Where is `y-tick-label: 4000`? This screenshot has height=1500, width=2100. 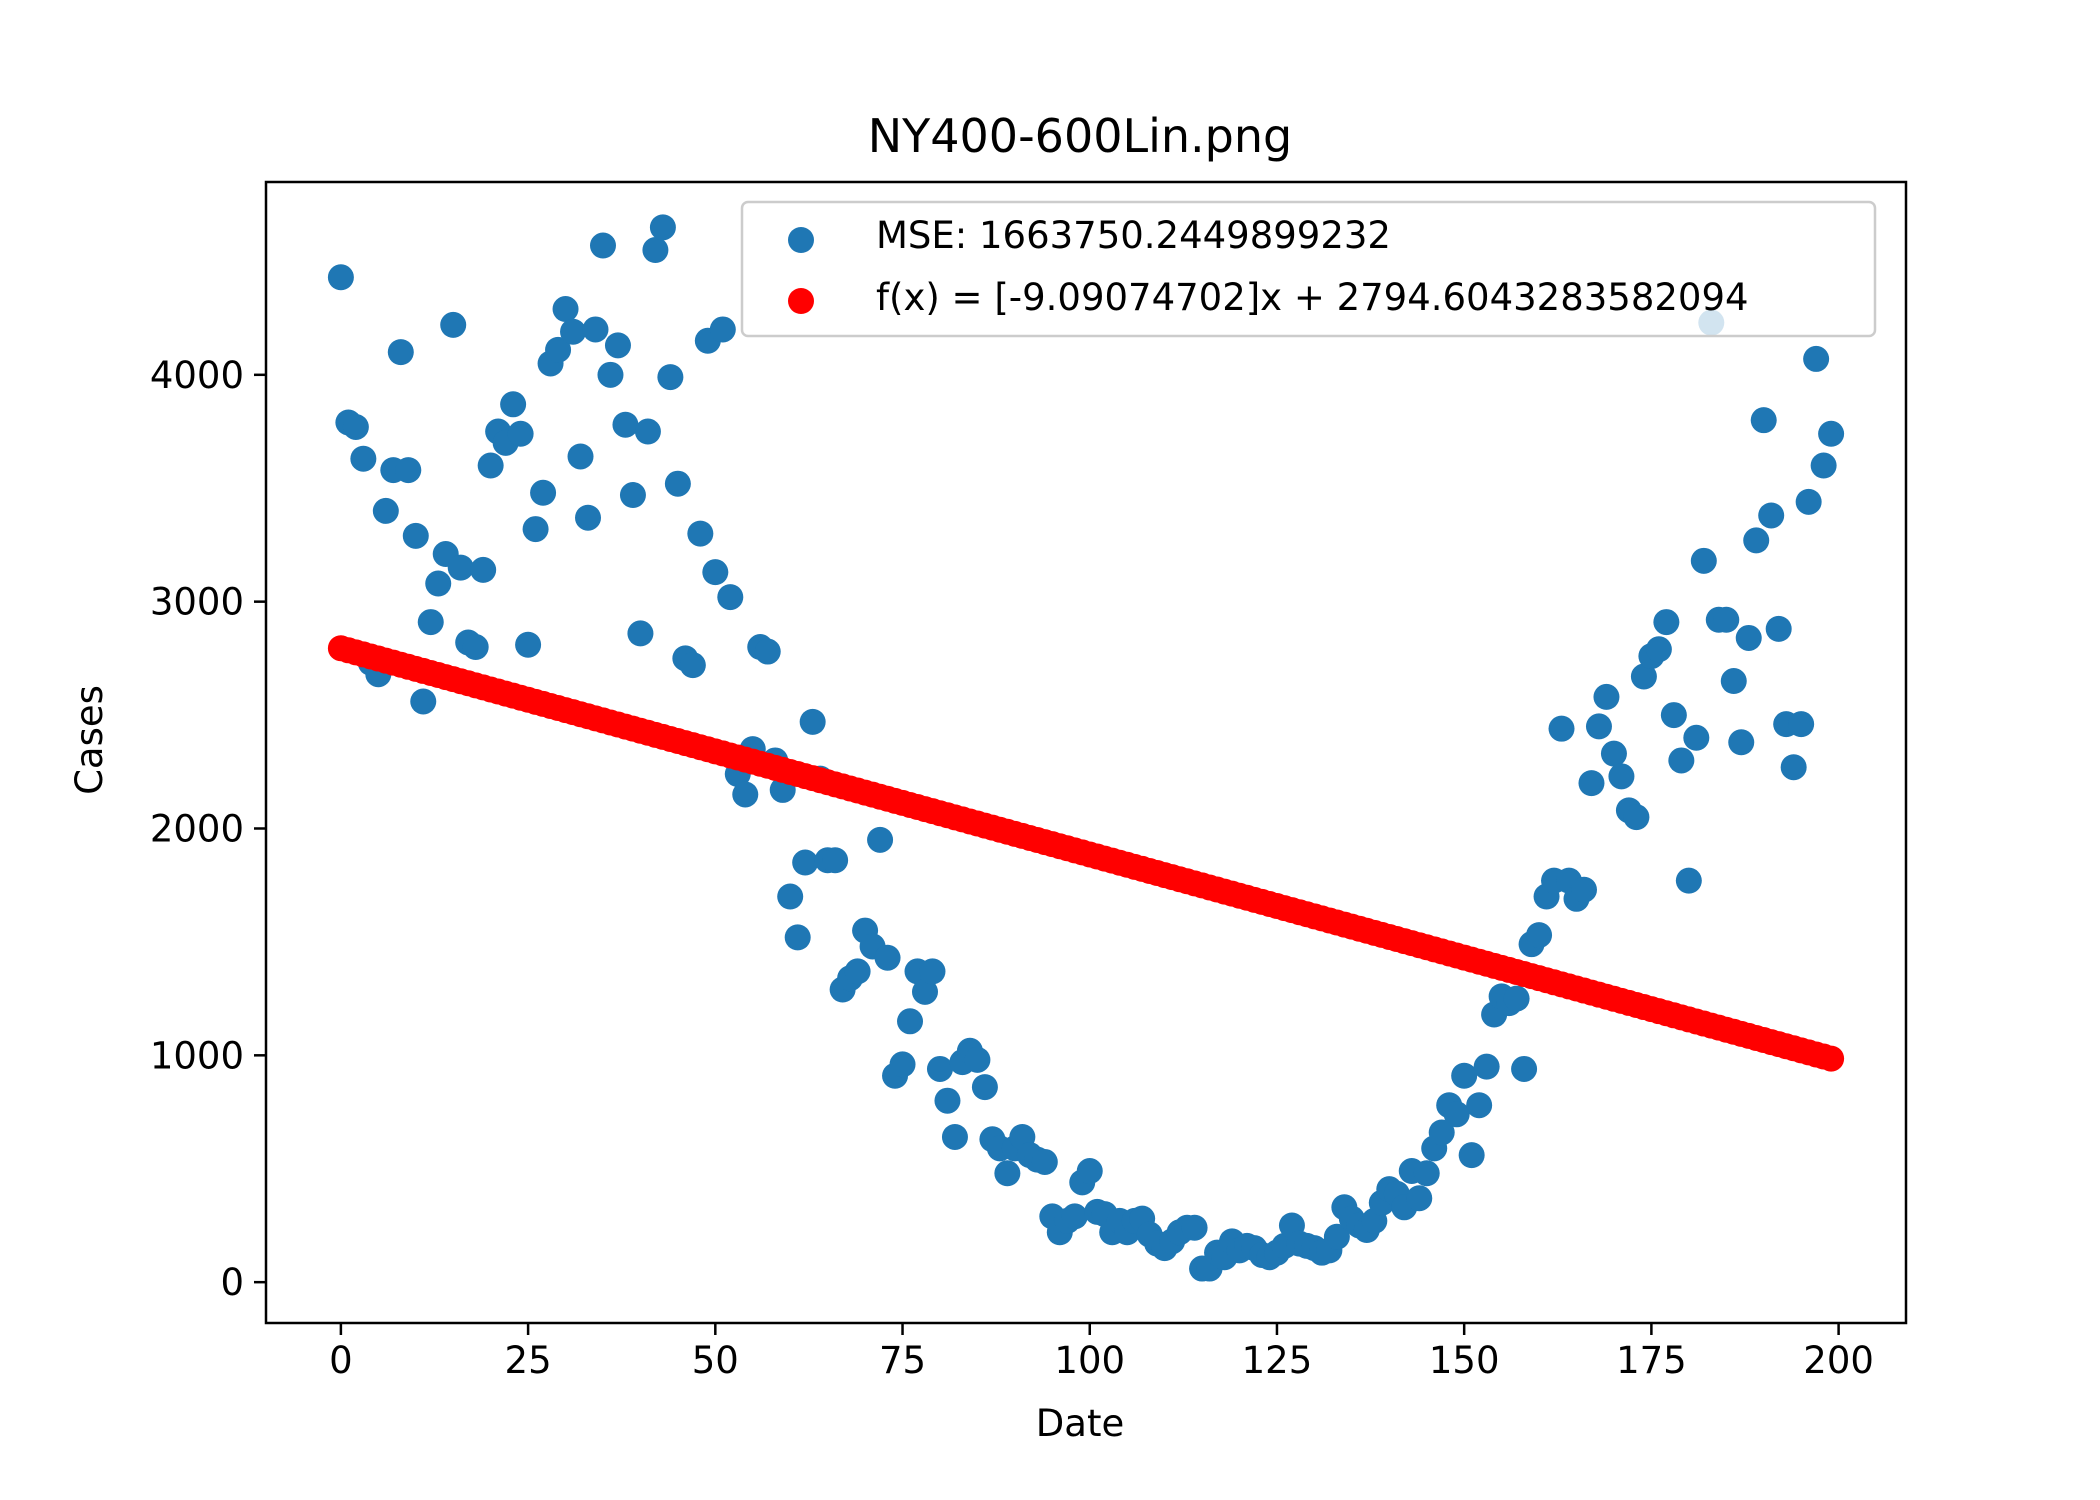 y-tick-label: 4000 is located at coordinates (197, 375).